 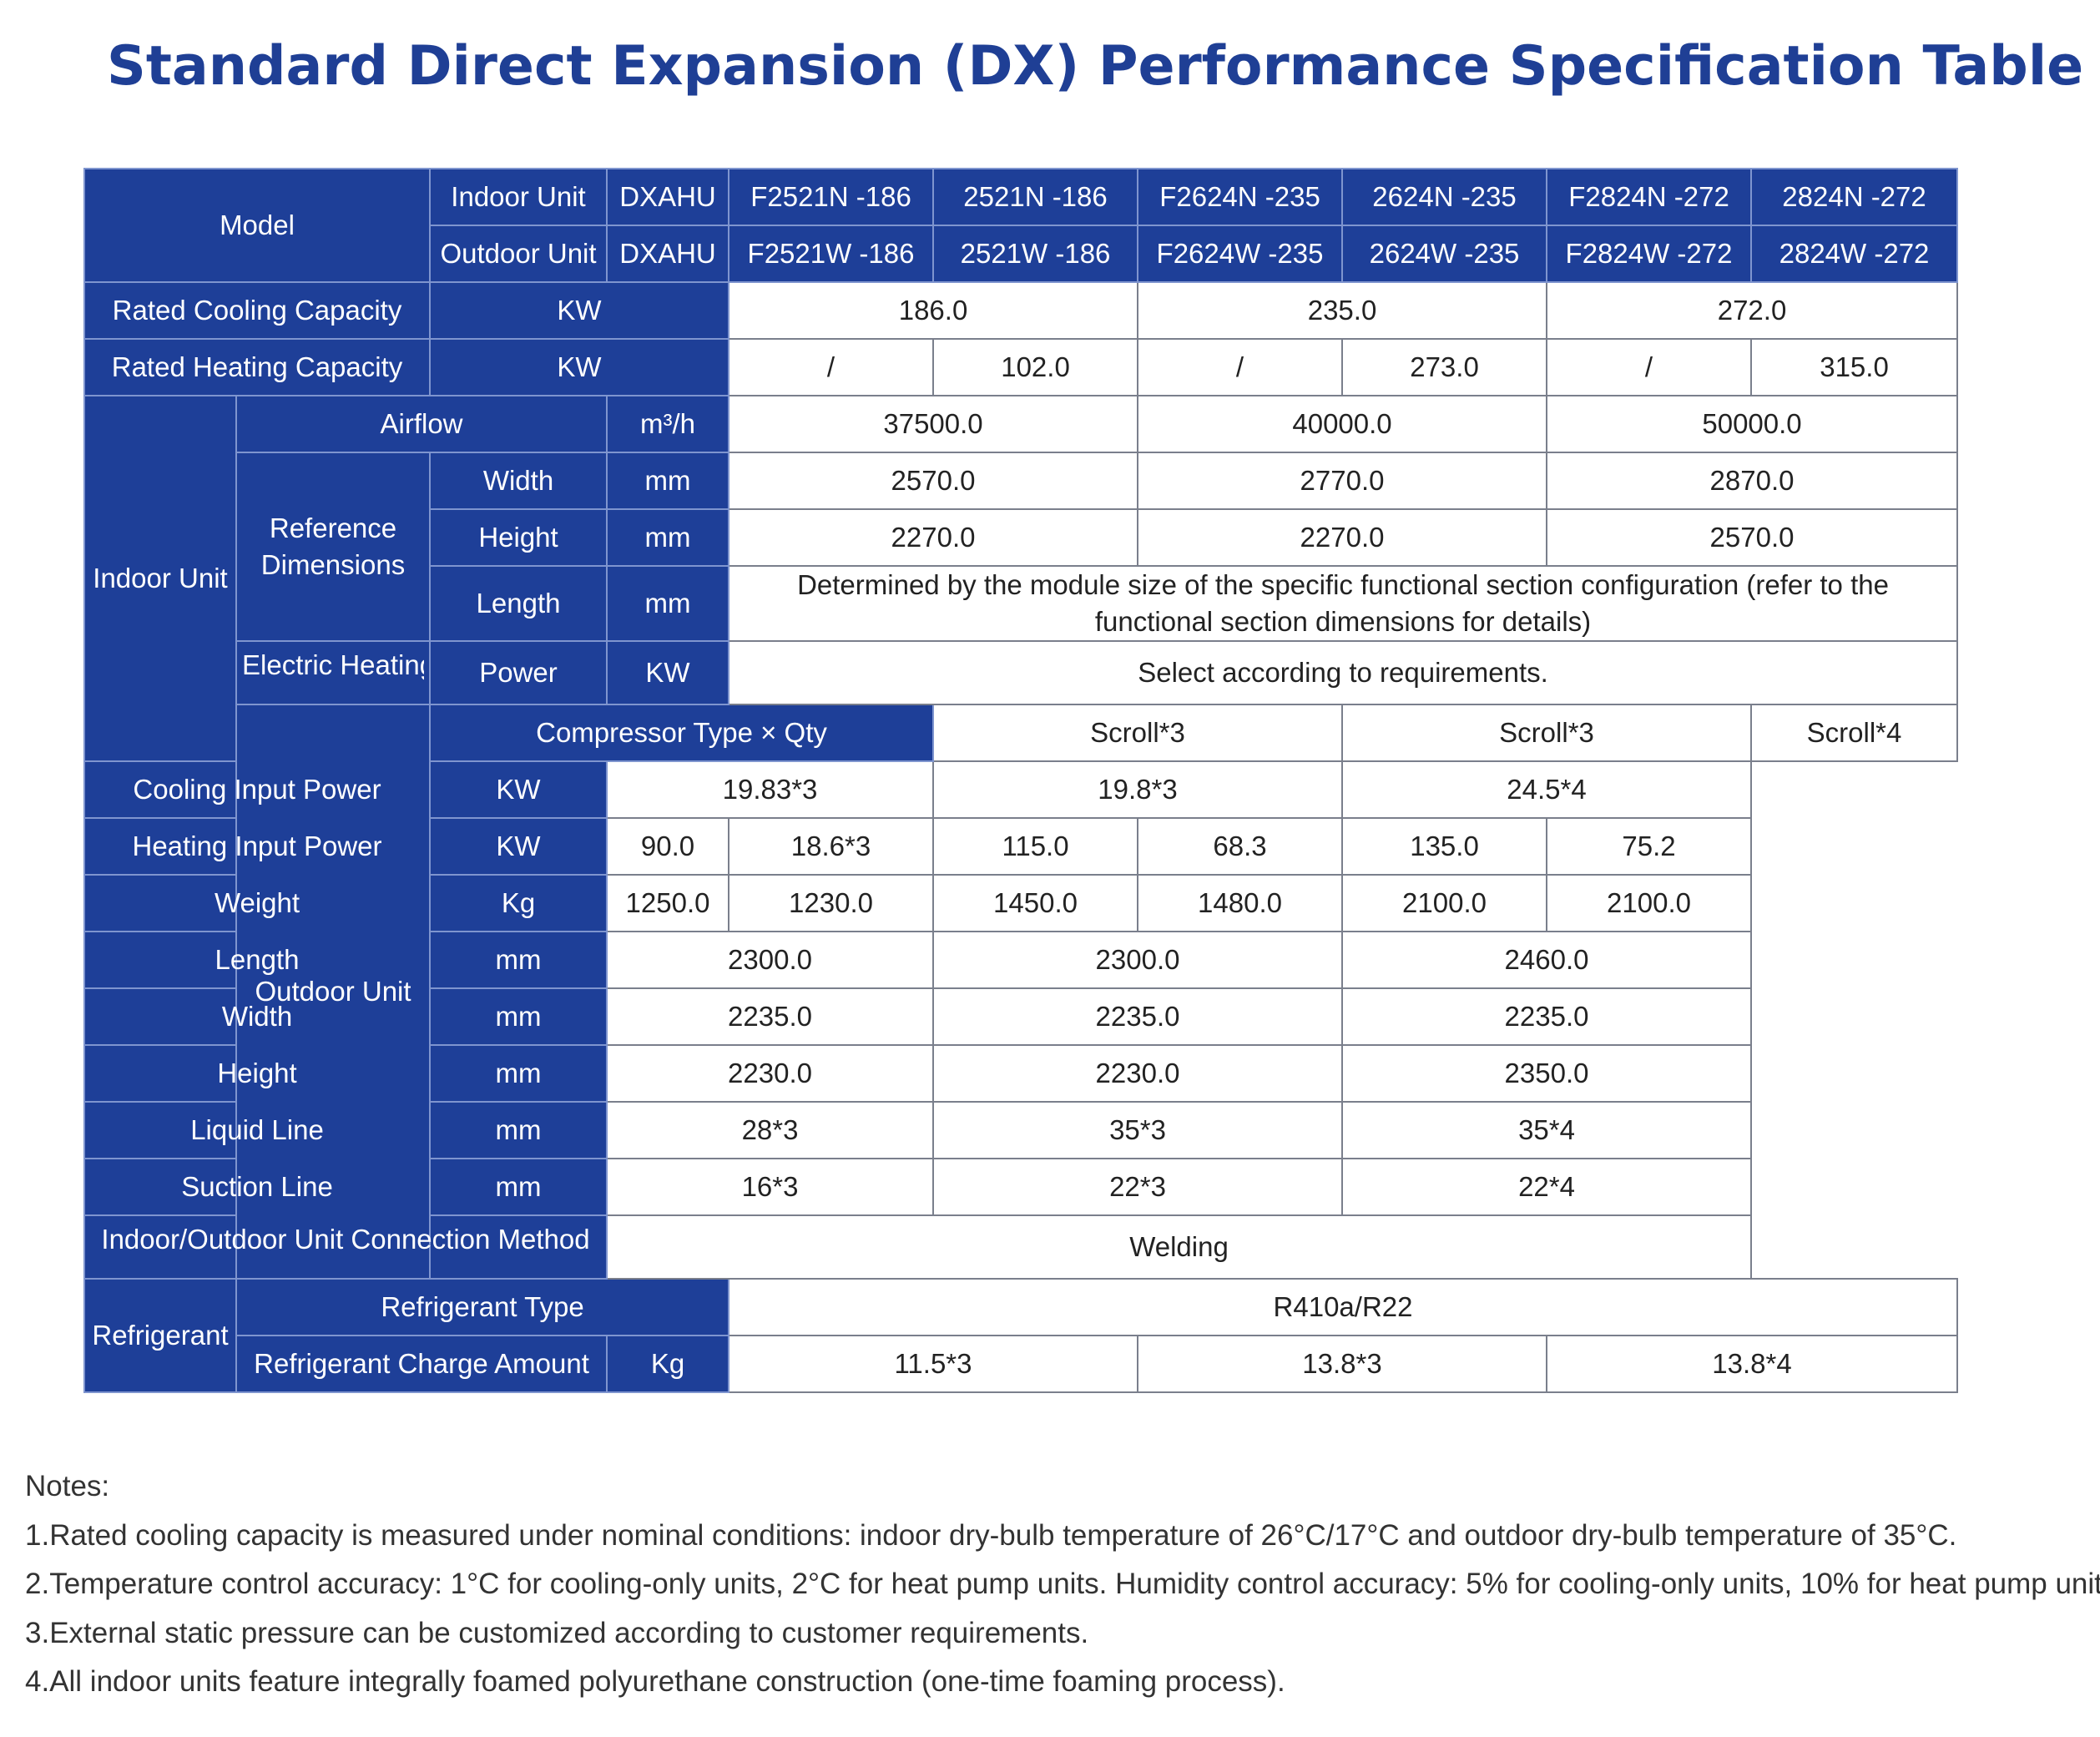 What do you see at coordinates (1343, 672) in the screenshot?
I see `value-cell: Select according to requirements.` at bounding box center [1343, 672].